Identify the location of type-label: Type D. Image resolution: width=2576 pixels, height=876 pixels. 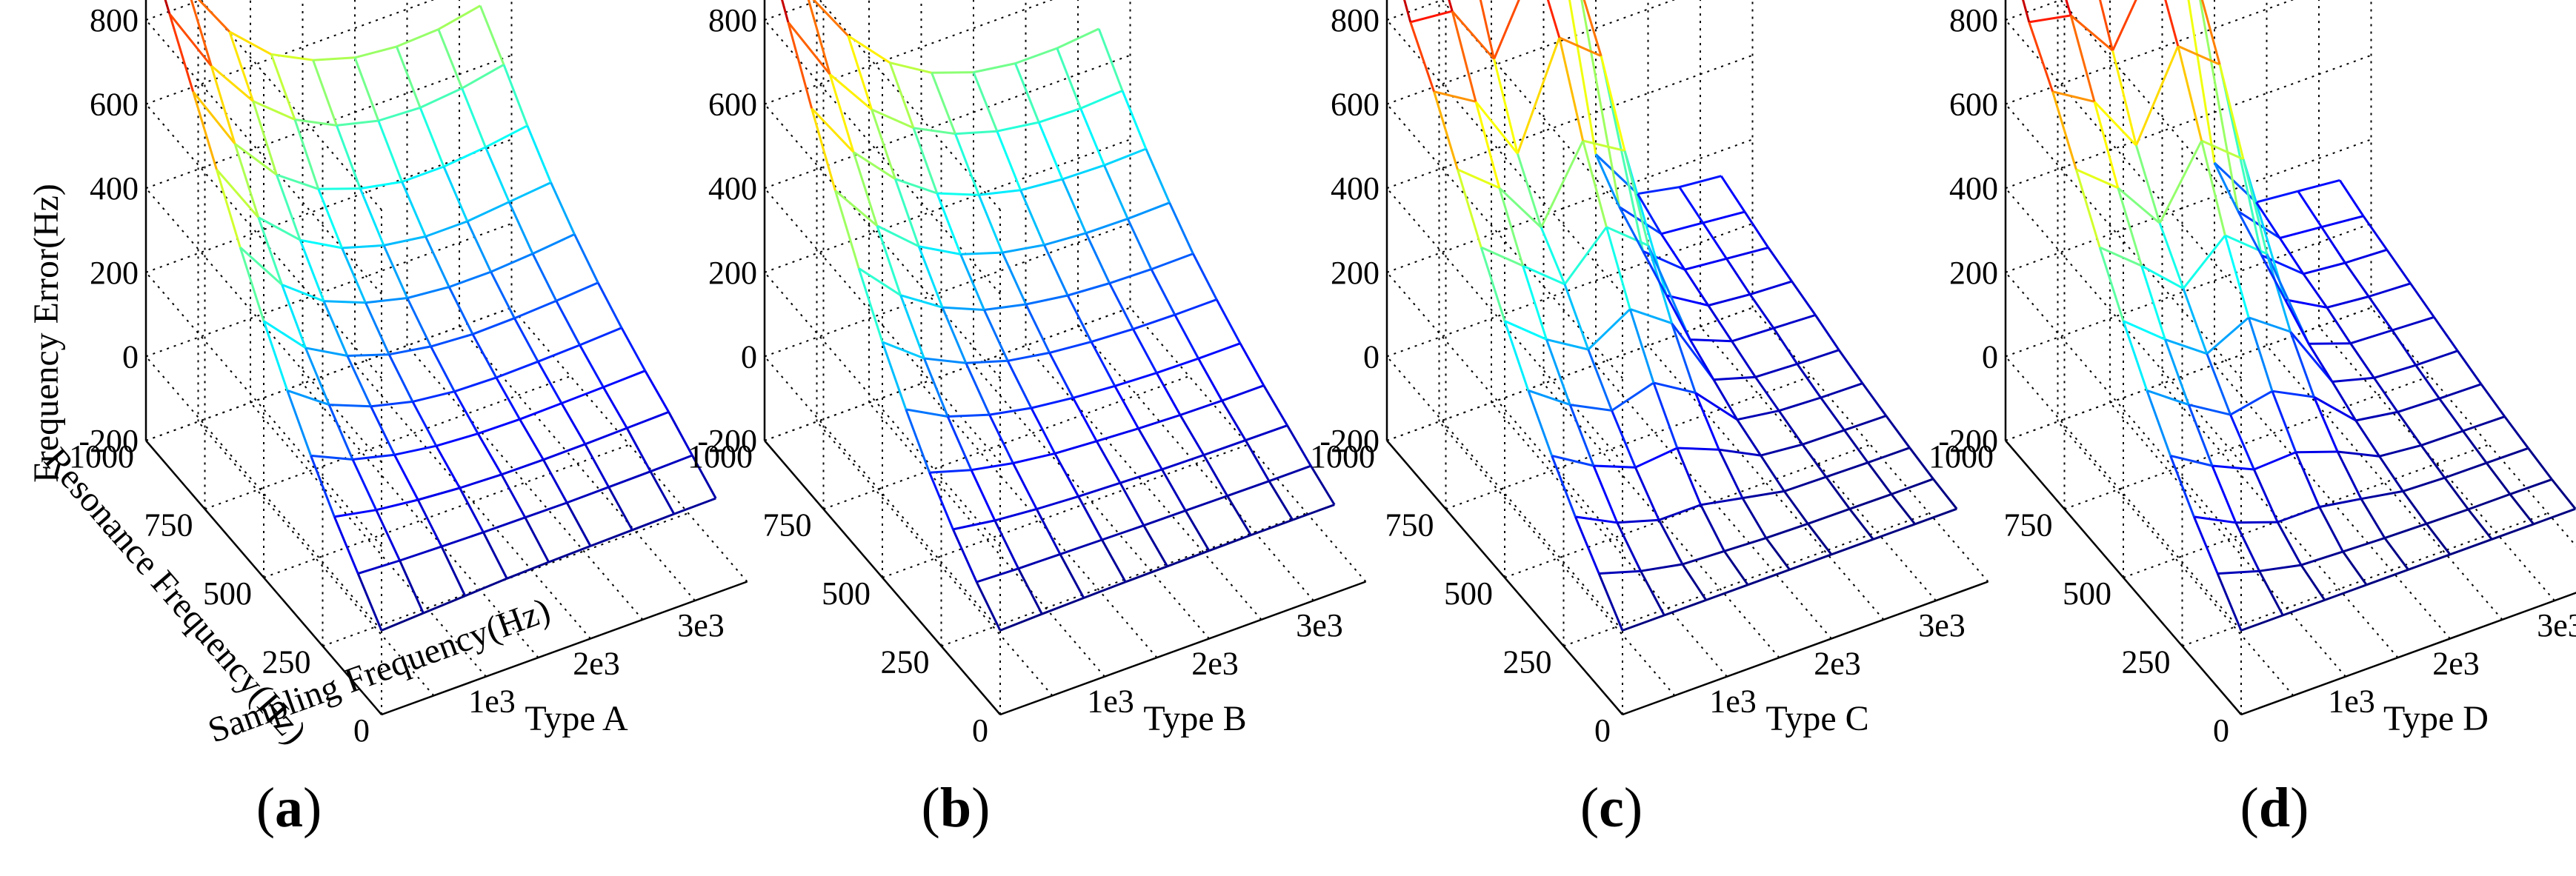
(2436, 718).